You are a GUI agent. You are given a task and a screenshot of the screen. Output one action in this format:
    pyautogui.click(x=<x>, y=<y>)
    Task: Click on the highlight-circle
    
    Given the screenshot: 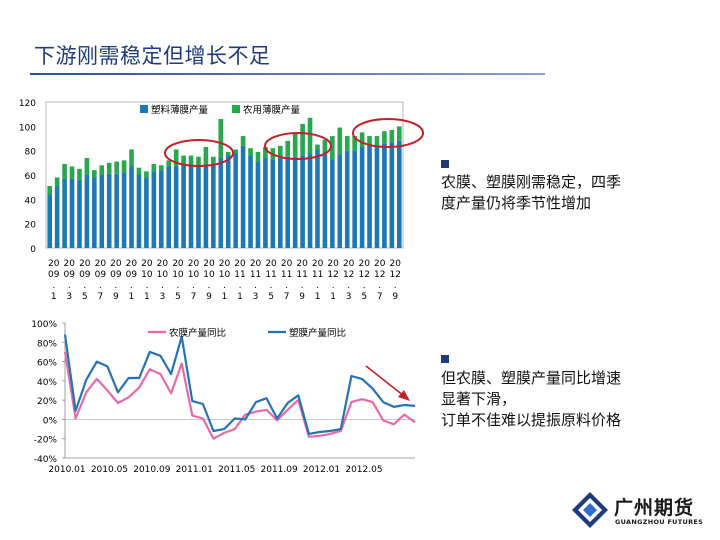 What is the action you would take?
    pyautogui.click(x=388, y=133)
    